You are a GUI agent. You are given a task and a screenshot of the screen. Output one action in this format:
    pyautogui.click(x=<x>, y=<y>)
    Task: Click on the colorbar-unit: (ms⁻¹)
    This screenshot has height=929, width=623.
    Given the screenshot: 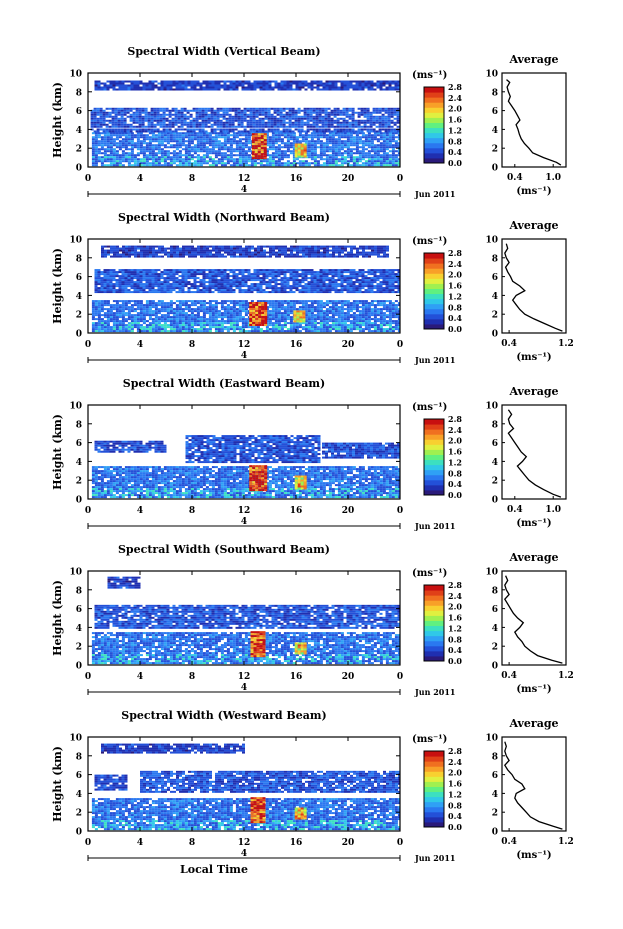 What is the action you would take?
    pyautogui.click(x=429, y=75)
    